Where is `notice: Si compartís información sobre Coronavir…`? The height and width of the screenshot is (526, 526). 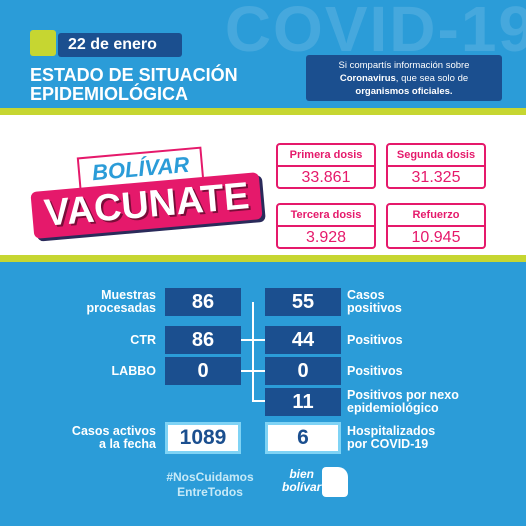 notice: Si compartís información sobre Coronavir… is located at coordinates (404, 78).